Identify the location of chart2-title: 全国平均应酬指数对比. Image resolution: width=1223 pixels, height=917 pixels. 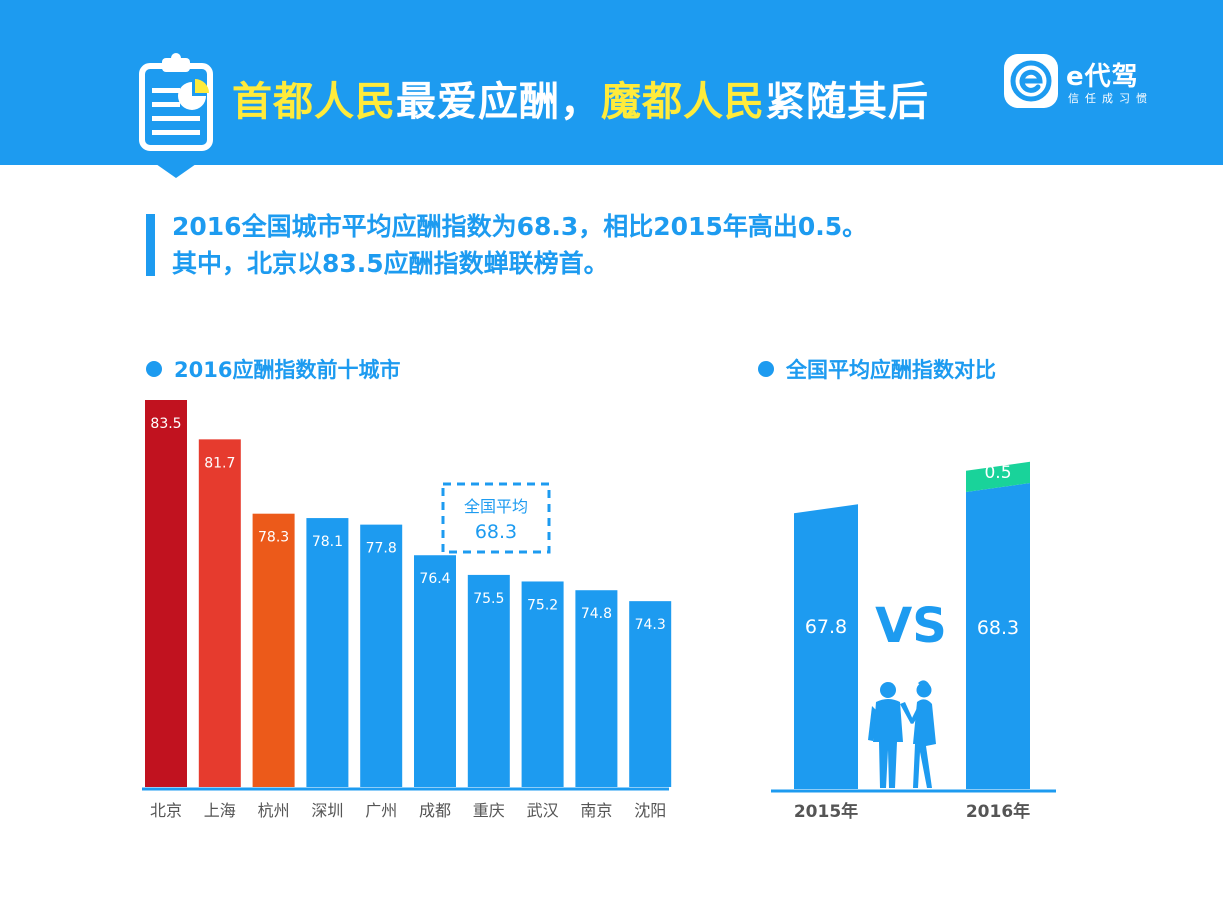
(891, 370).